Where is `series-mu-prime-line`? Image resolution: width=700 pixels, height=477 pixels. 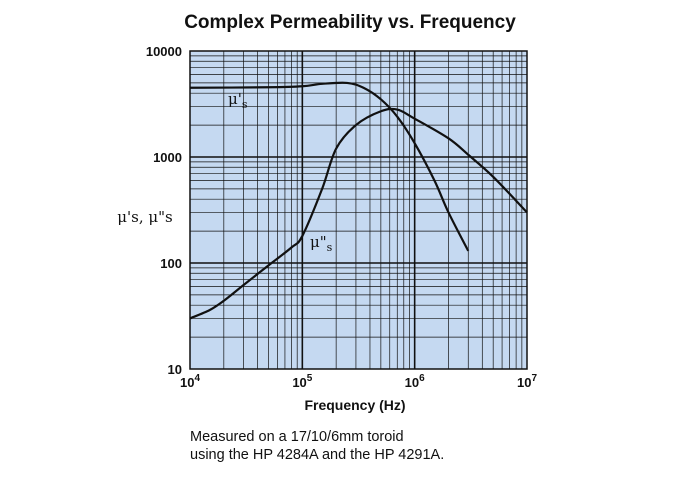 series-mu-prime-line is located at coordinates (329, 166).